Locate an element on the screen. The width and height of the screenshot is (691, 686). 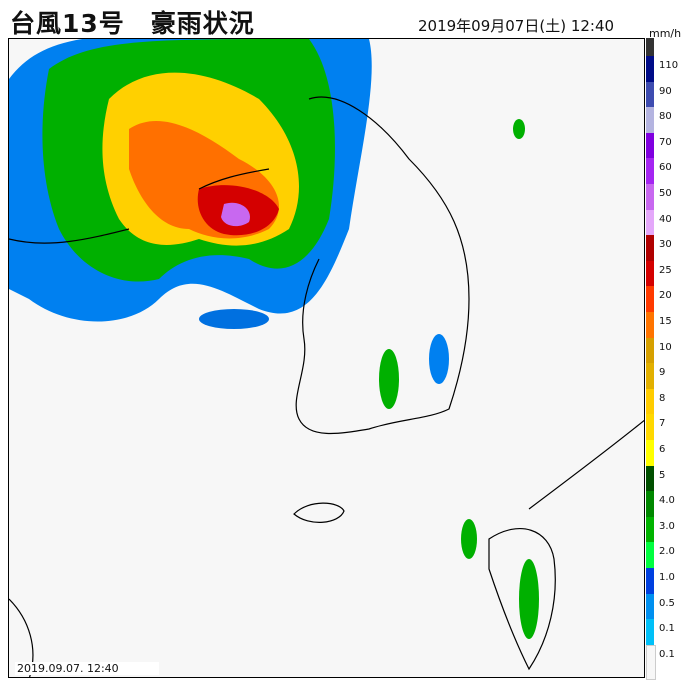
legend-label: 8 is located at coordinates (662, 398).